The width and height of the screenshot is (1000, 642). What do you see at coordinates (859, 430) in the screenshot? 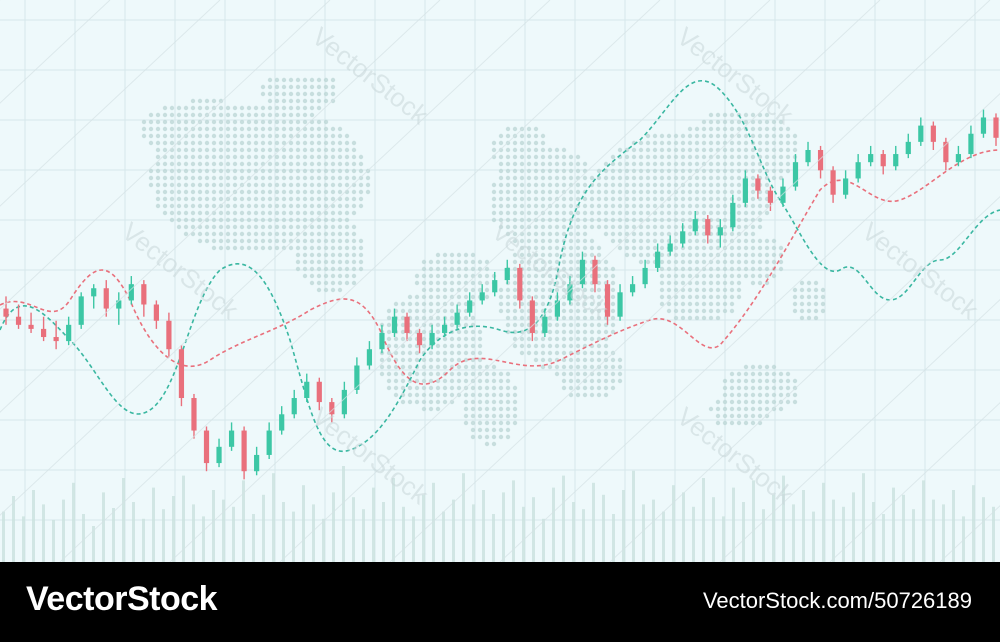
I see `diagonal-line` at bounding box center [859, 430].